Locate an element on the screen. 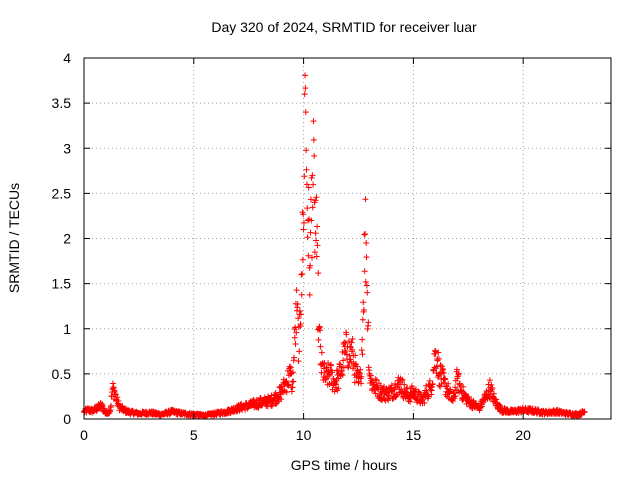 The image size is (640, 480). y-tick-label: 1.5 is located at coordinates (62, 284).